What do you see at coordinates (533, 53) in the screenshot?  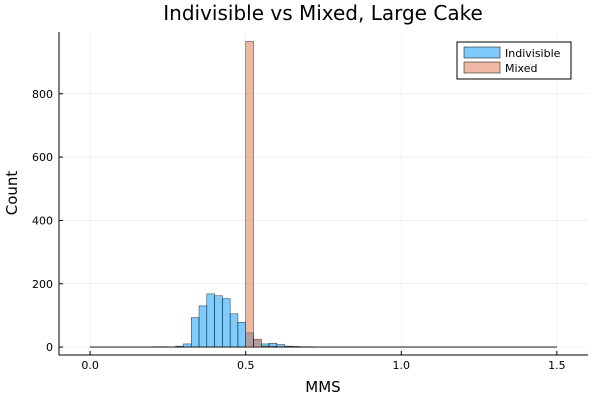 I see `legend-label-indivisible: Indivisible` at bounding box center [533, 53].